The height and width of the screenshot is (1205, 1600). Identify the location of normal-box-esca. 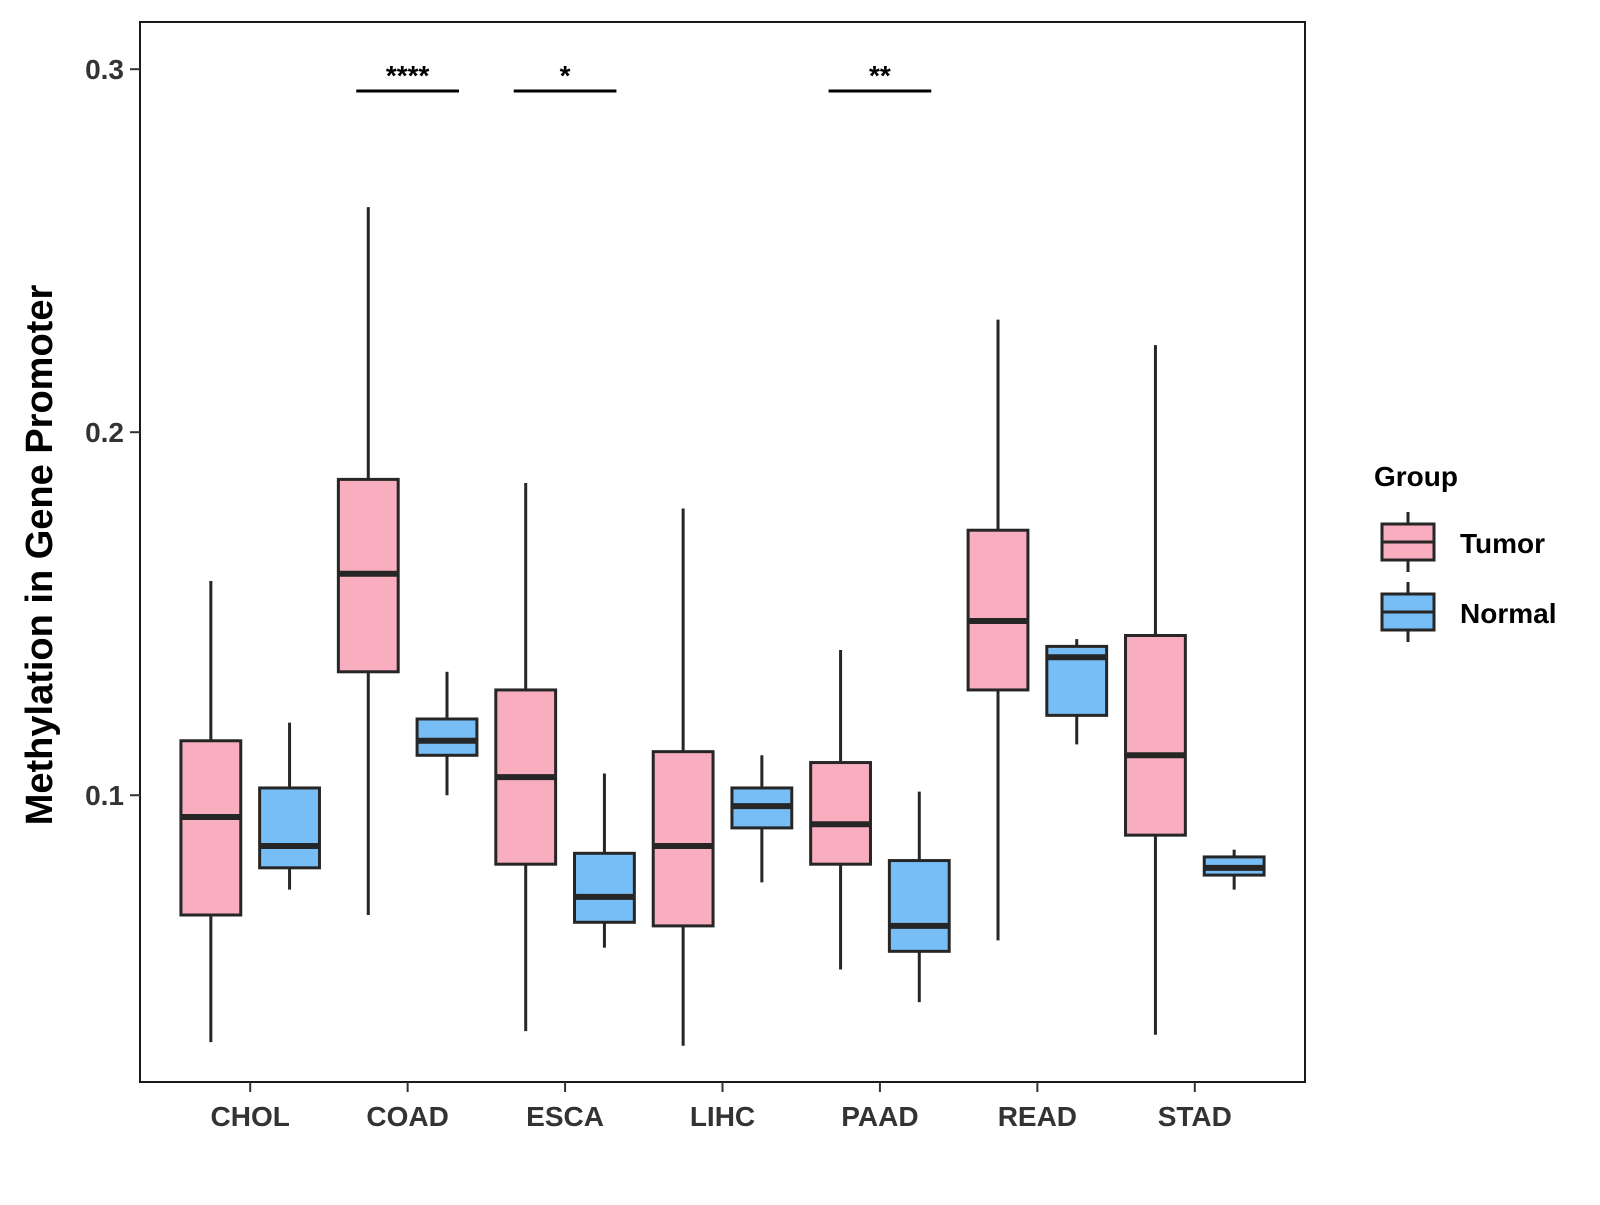
(604, 860).